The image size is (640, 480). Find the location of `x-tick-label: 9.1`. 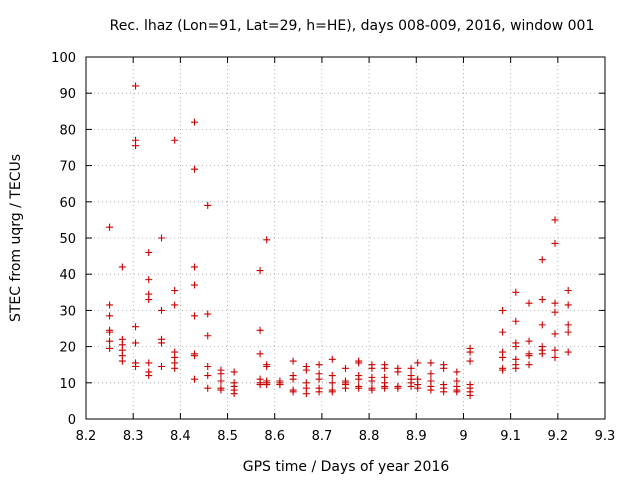

x-tick-label: 9.1 is located at coordinates (510, 436).